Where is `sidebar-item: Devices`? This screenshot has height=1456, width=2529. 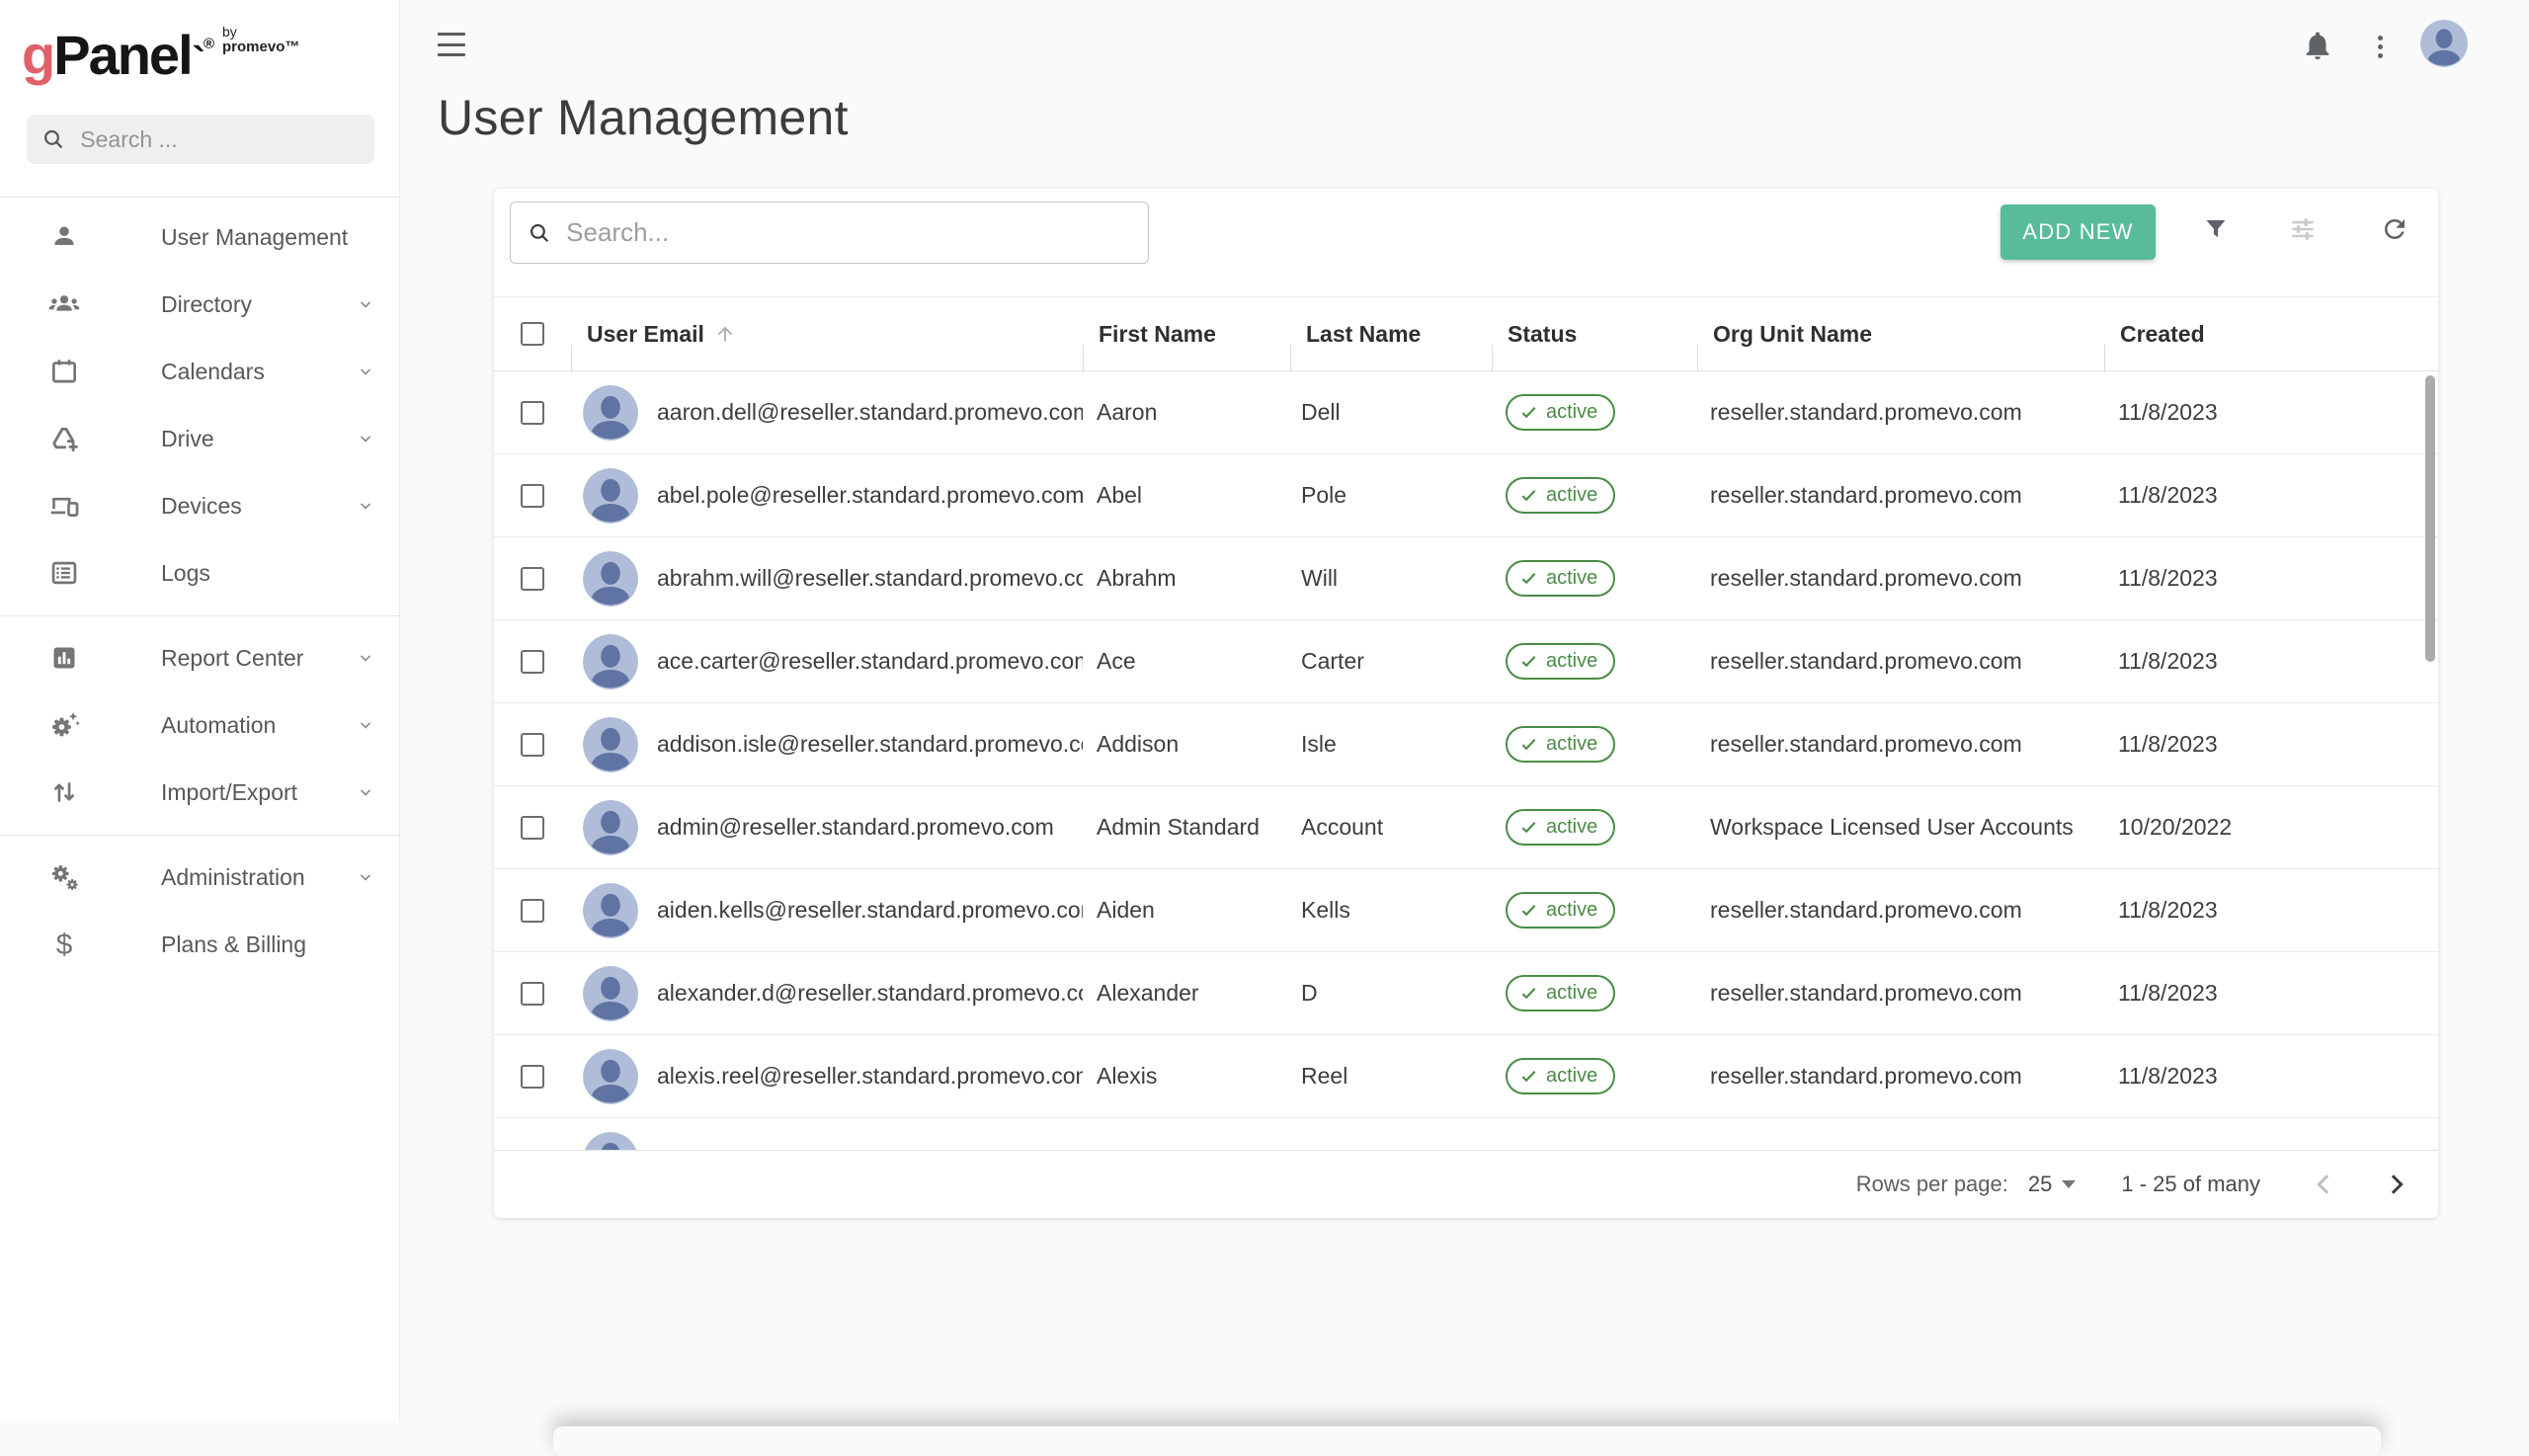 sidebar-item: Devices is located at coordinates (199, 505).